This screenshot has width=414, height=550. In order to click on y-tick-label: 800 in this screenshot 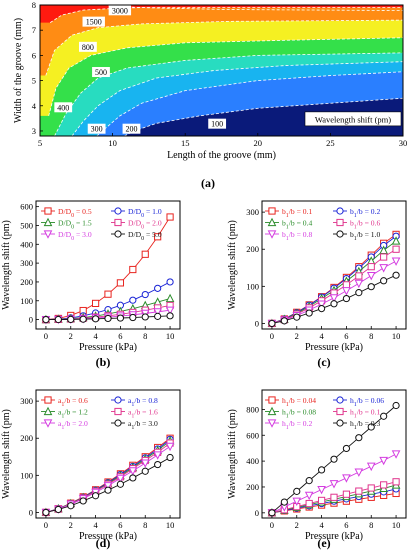, I will do `click(252, 409)`.